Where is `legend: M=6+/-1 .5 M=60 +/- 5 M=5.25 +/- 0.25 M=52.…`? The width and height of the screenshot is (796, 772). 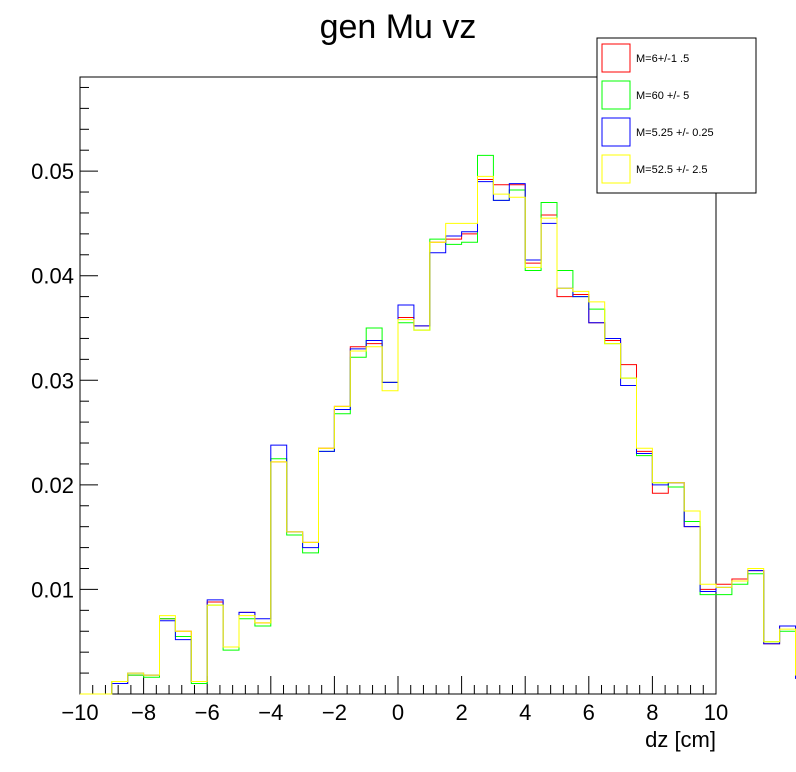
legend: M=6+/-1 .5 M=60 +/- 5 M=5.25 +/- 0.25 M=52.… is located at coordinates (676, 115).